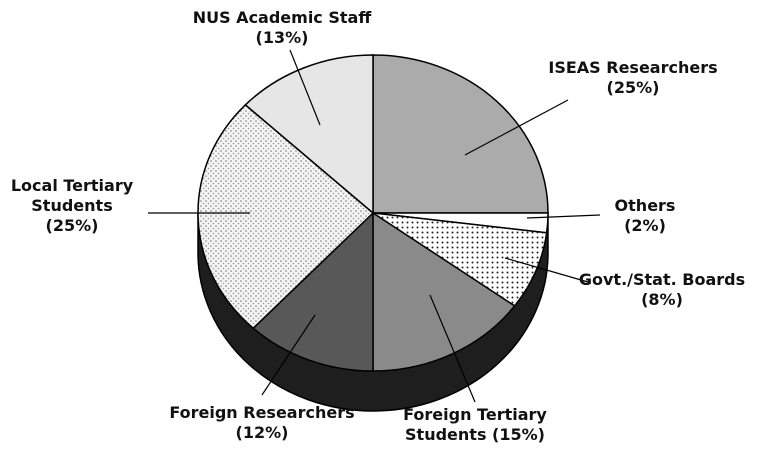  I want to click on slice-label: Others (2%), so click(645, 216).